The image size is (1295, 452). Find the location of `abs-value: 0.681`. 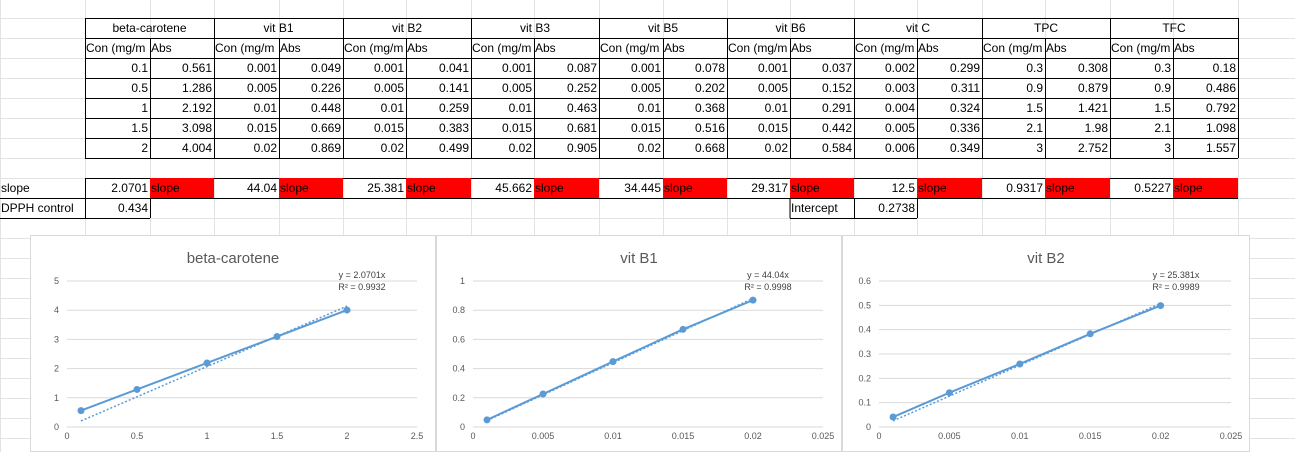

abs-value: 0.681 is located at coordinates (581, 128).